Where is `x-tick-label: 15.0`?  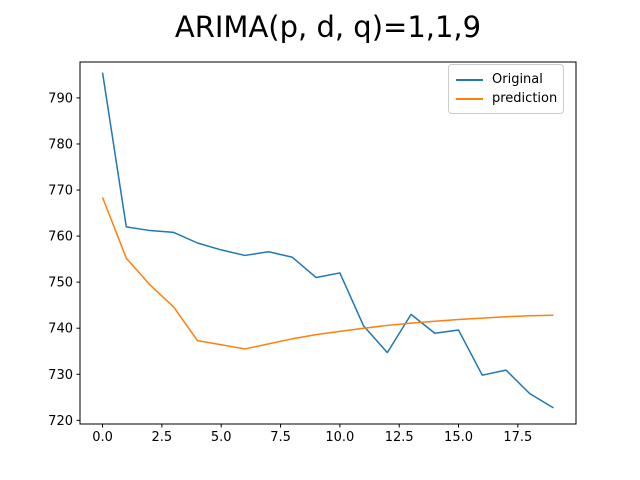
x-tick-label: 15.0 is located at coordinates (458, 437).